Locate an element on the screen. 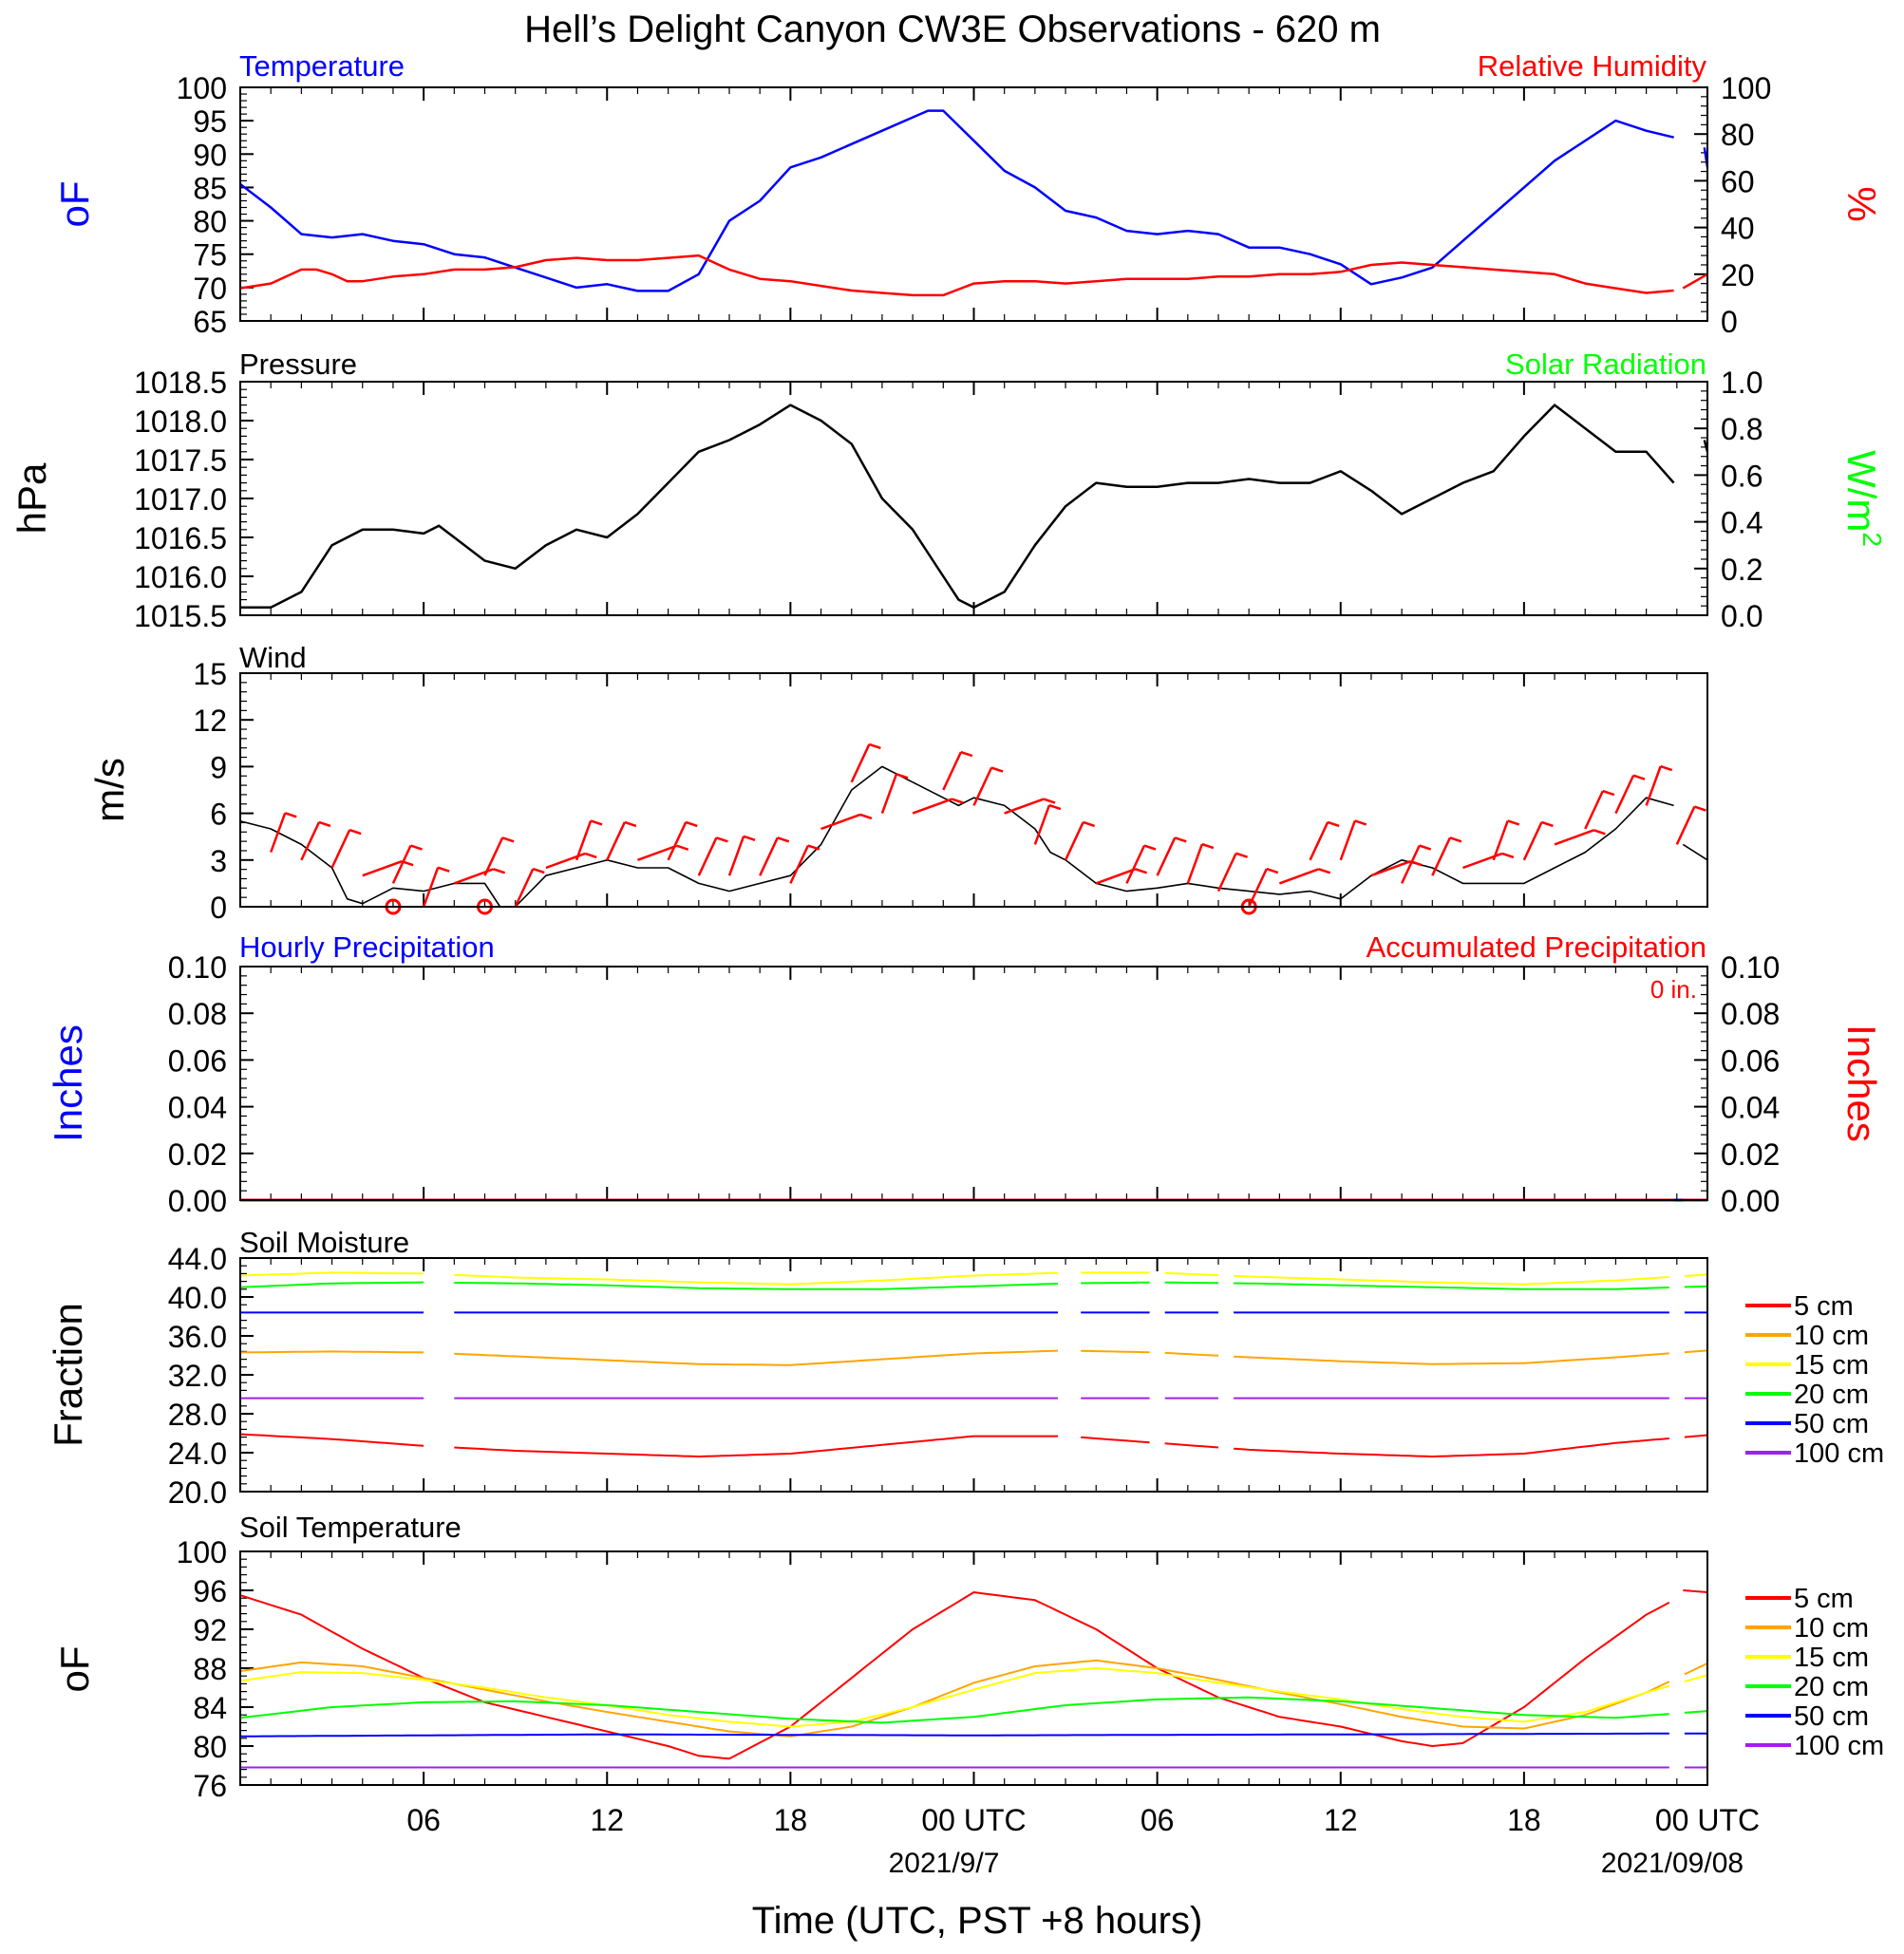  y-tick-label: 76 is located at coordinates (210, 1786).